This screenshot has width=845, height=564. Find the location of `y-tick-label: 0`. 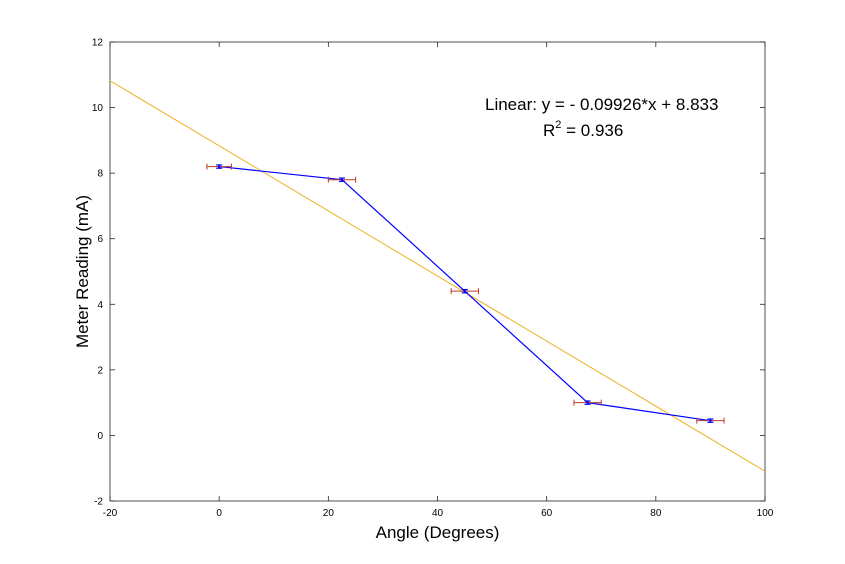

y-tick-label: 0 is located at coordinates (100, 436).